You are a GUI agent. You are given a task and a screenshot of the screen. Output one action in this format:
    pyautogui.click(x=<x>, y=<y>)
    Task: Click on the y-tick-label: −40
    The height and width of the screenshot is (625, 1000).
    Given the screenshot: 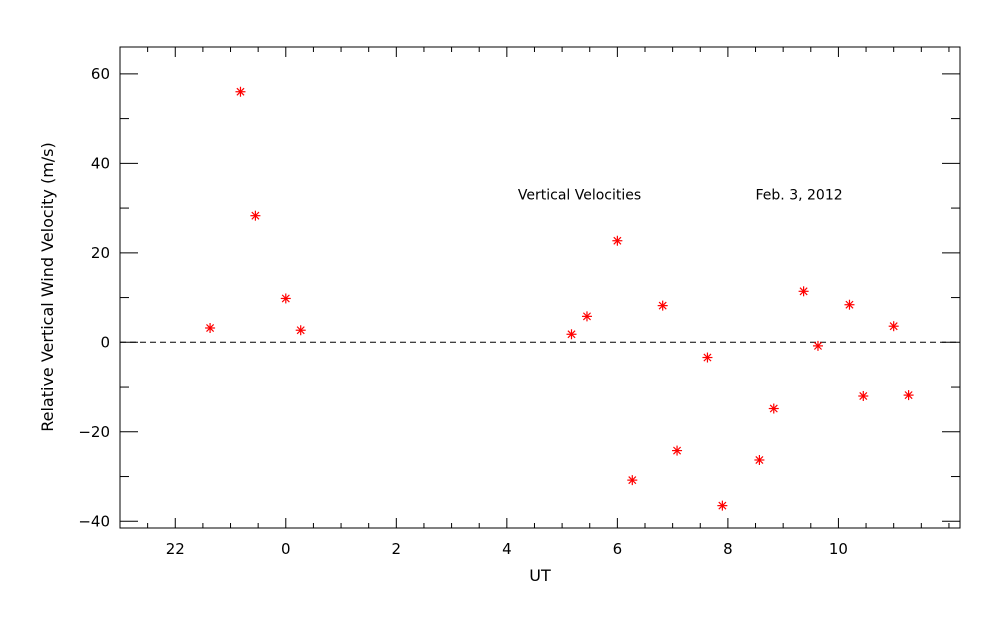 What is the action you would take?
    pyautogui.click(x=94, y=521)
    